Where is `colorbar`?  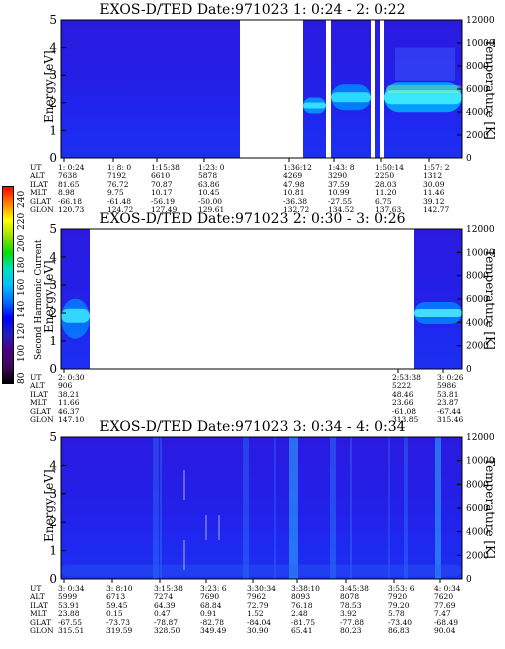 colorbar is located at coordinates (8, 285).